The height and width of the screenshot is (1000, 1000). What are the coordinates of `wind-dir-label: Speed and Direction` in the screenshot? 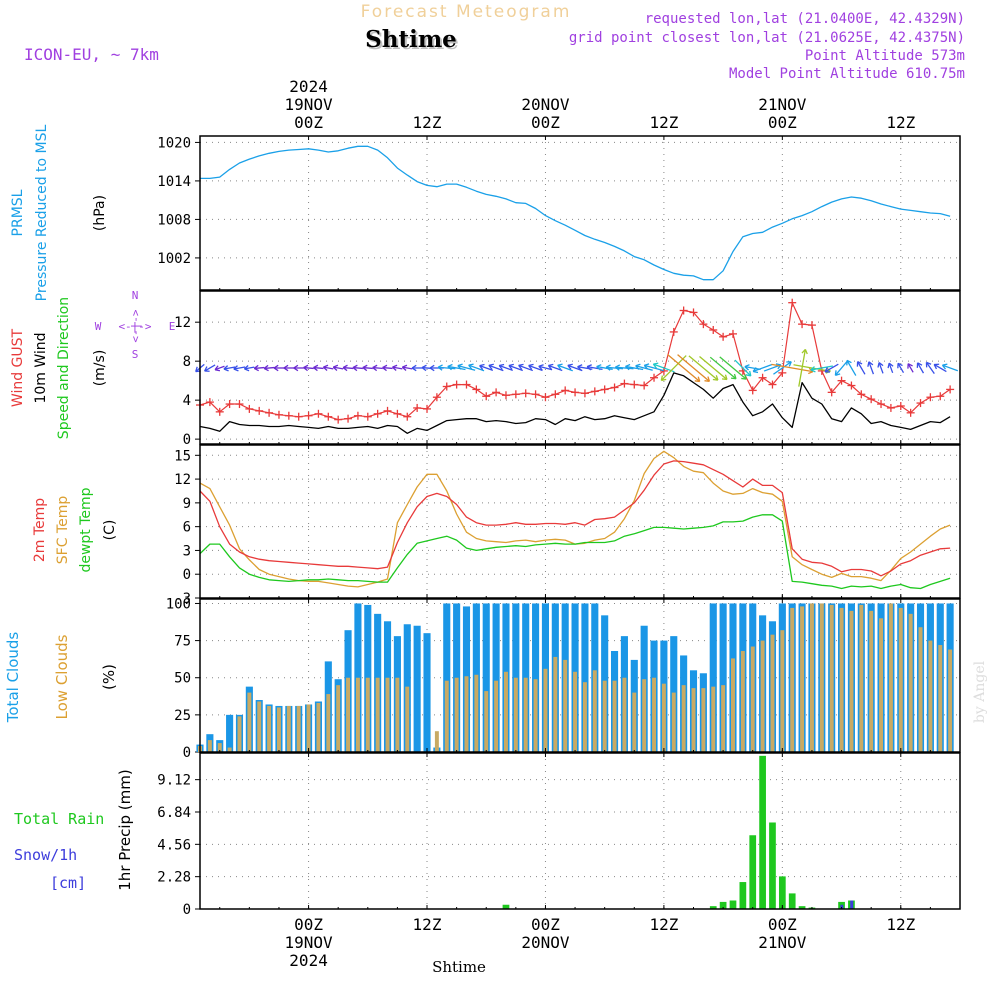 It's located at (64, 368).